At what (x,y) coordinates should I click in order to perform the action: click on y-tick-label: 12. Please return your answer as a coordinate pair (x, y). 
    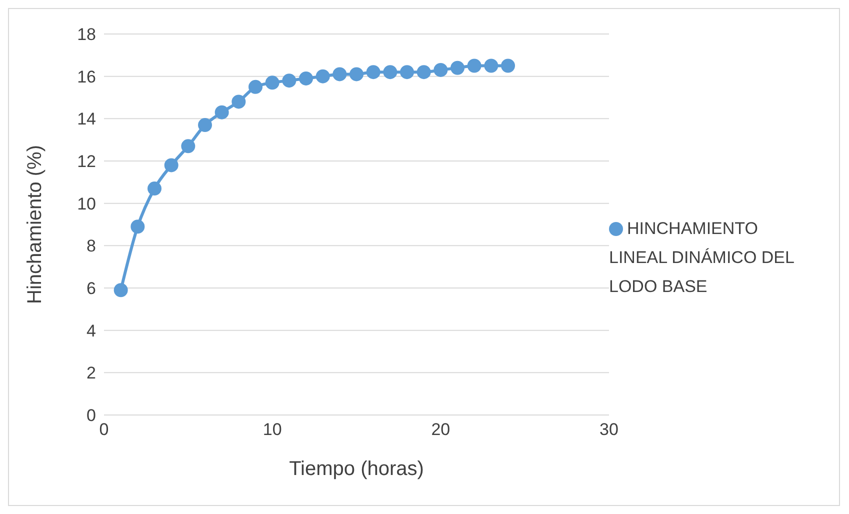
    Looking at the image, I should click on (86, 162).